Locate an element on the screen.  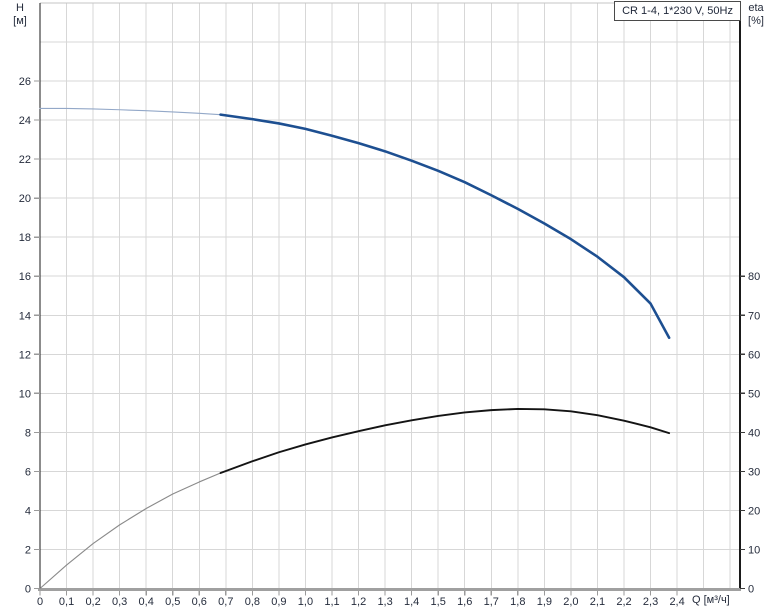
y-left-tick-label: 12 is located at coordinates (25, 355).